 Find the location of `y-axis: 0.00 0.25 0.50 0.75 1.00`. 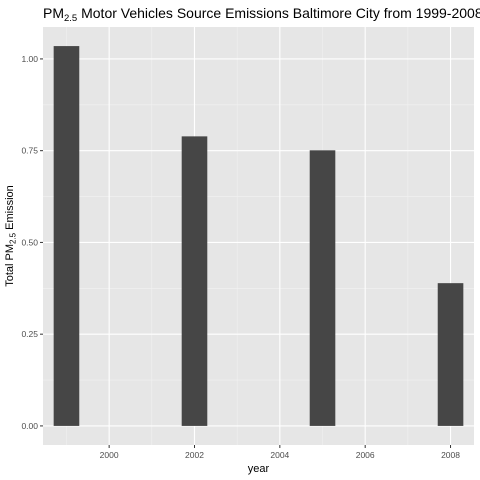

y-axis: 0.00 0.25 0.50 0.75 1.00 is located at coordinates (32, 242).